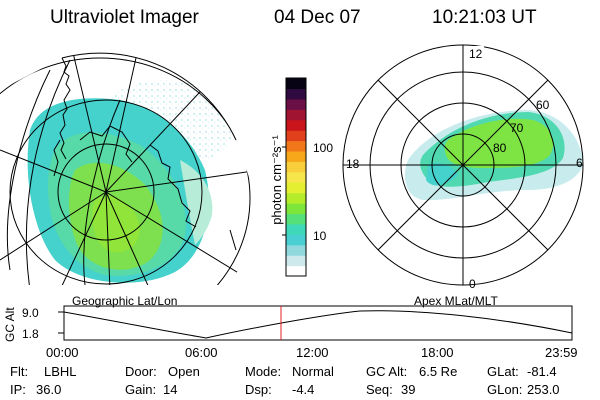 The image size is (600, 400). I want to click on door-label: Door:, so click(141, 371).